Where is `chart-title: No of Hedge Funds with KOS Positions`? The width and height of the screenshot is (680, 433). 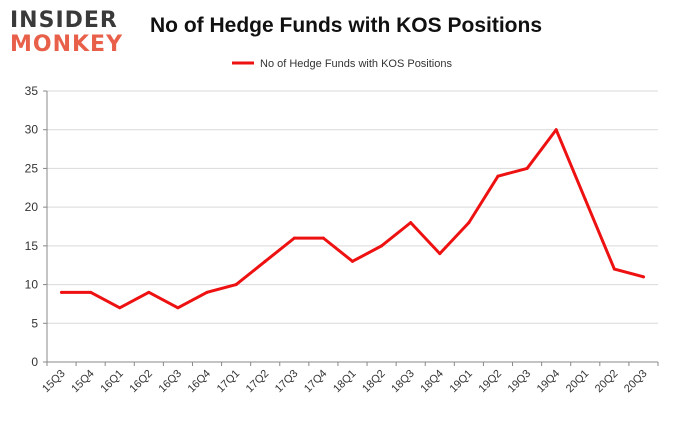 chart-title: No of Hedge Funds with KOS Positions is located at coordinates (346, 25).